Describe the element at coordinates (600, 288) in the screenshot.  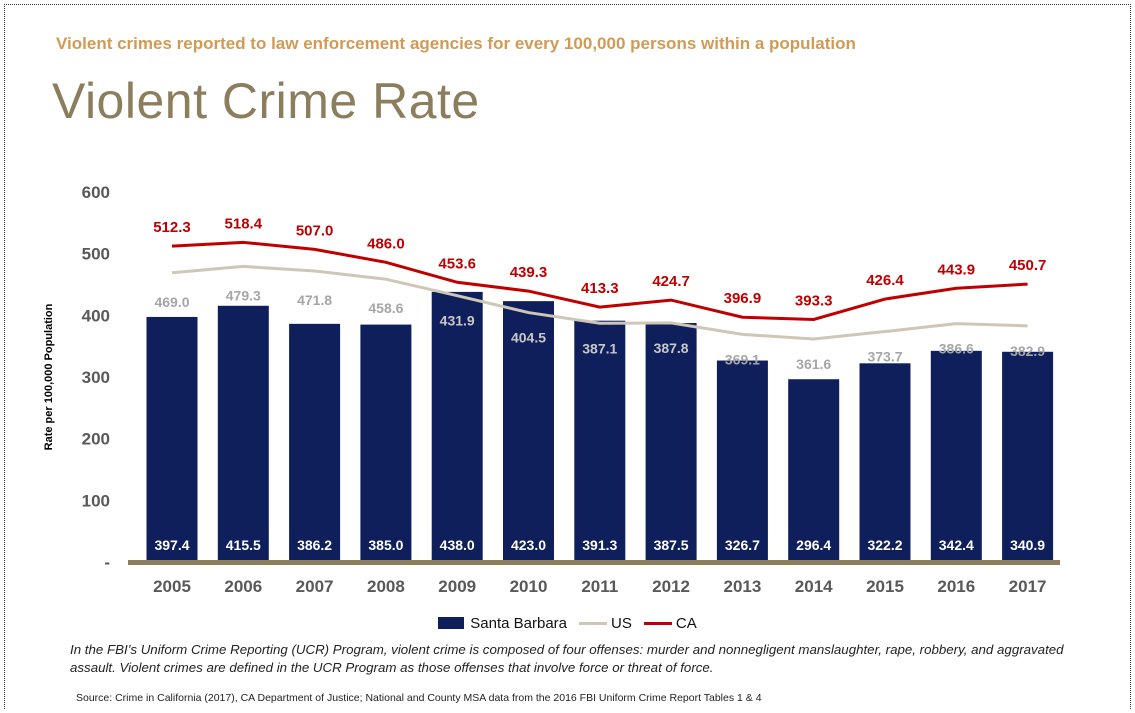
I see `ca-value-label: 413.3` at that location.